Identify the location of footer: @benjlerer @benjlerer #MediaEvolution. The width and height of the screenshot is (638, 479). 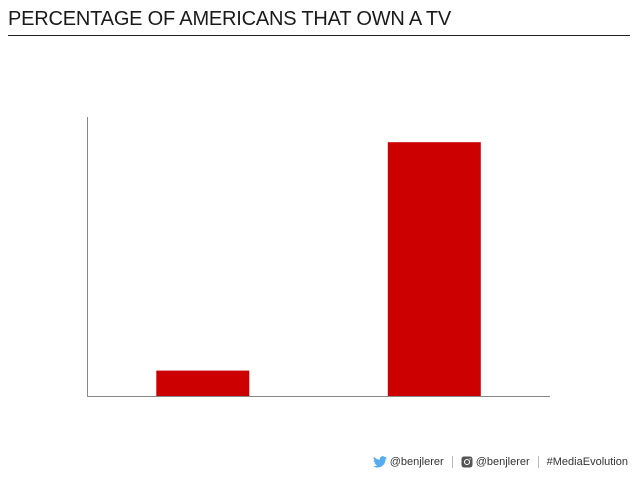
(500, 462).